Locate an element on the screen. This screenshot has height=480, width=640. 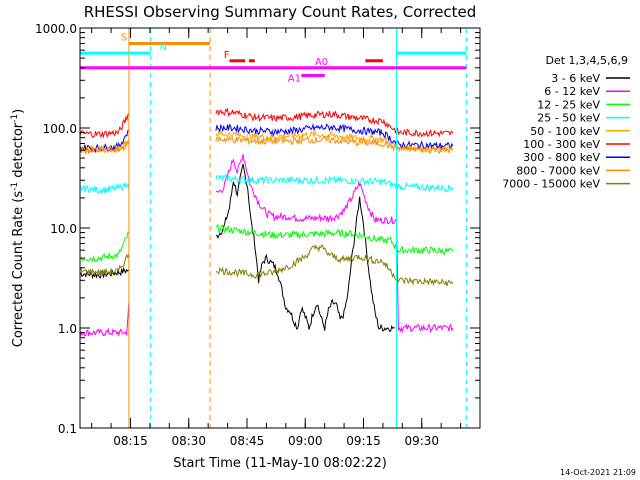
legend-label-5: 100 - 300 keV is located at coordinates (561, 144).